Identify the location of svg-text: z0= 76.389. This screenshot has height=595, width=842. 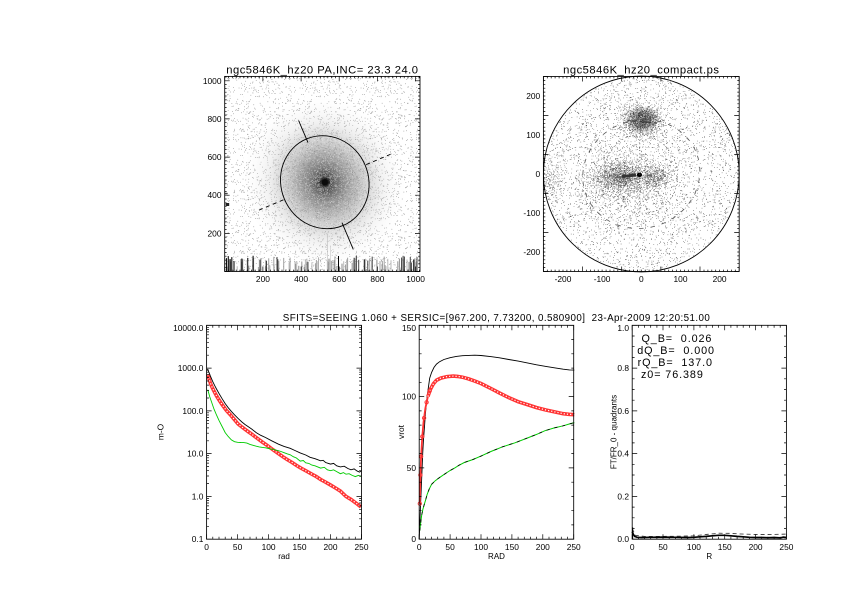
(672, 375).